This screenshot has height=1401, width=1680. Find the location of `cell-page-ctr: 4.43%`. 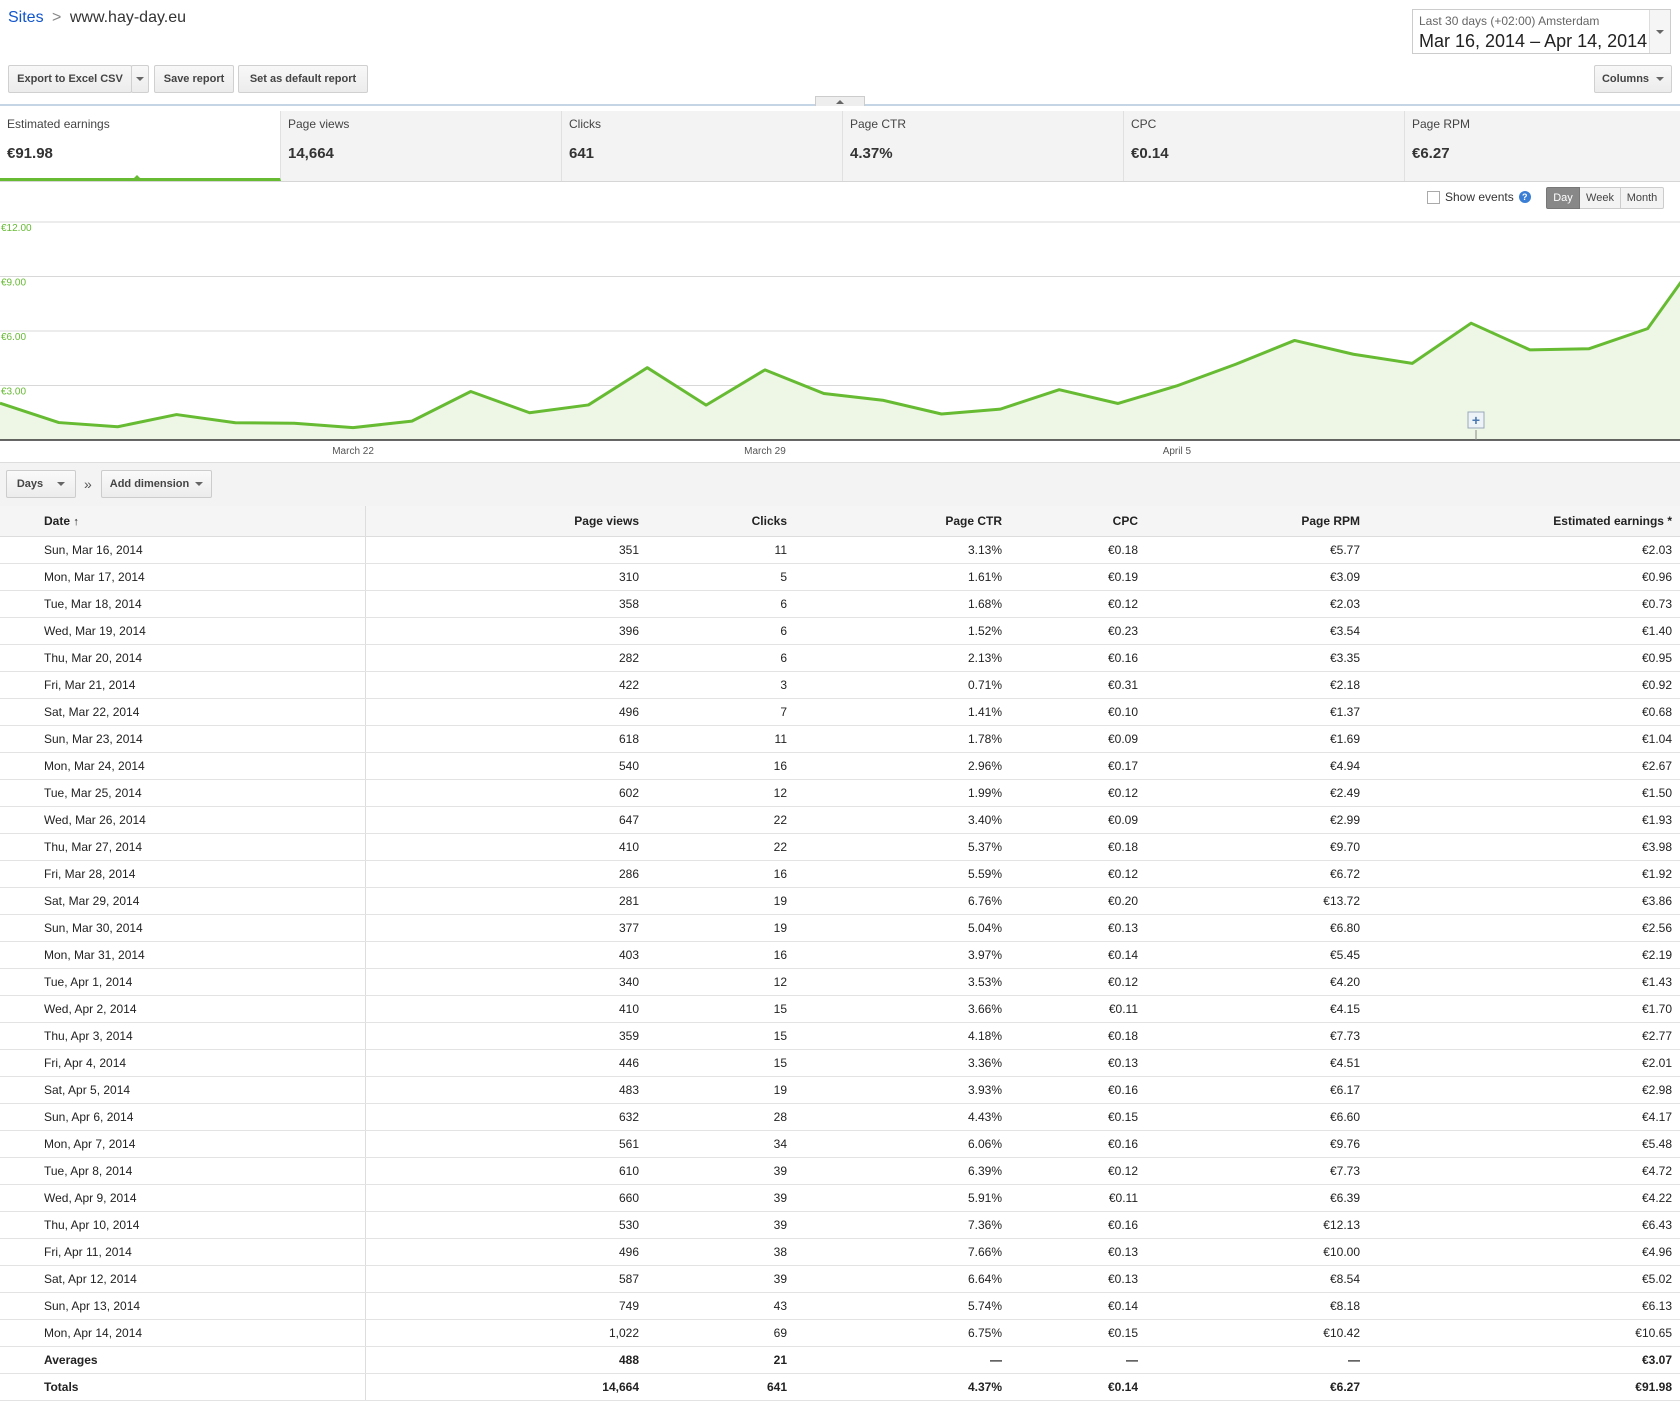

cell-page-ctr: 4.43% is located at coordinates (898, 1117).